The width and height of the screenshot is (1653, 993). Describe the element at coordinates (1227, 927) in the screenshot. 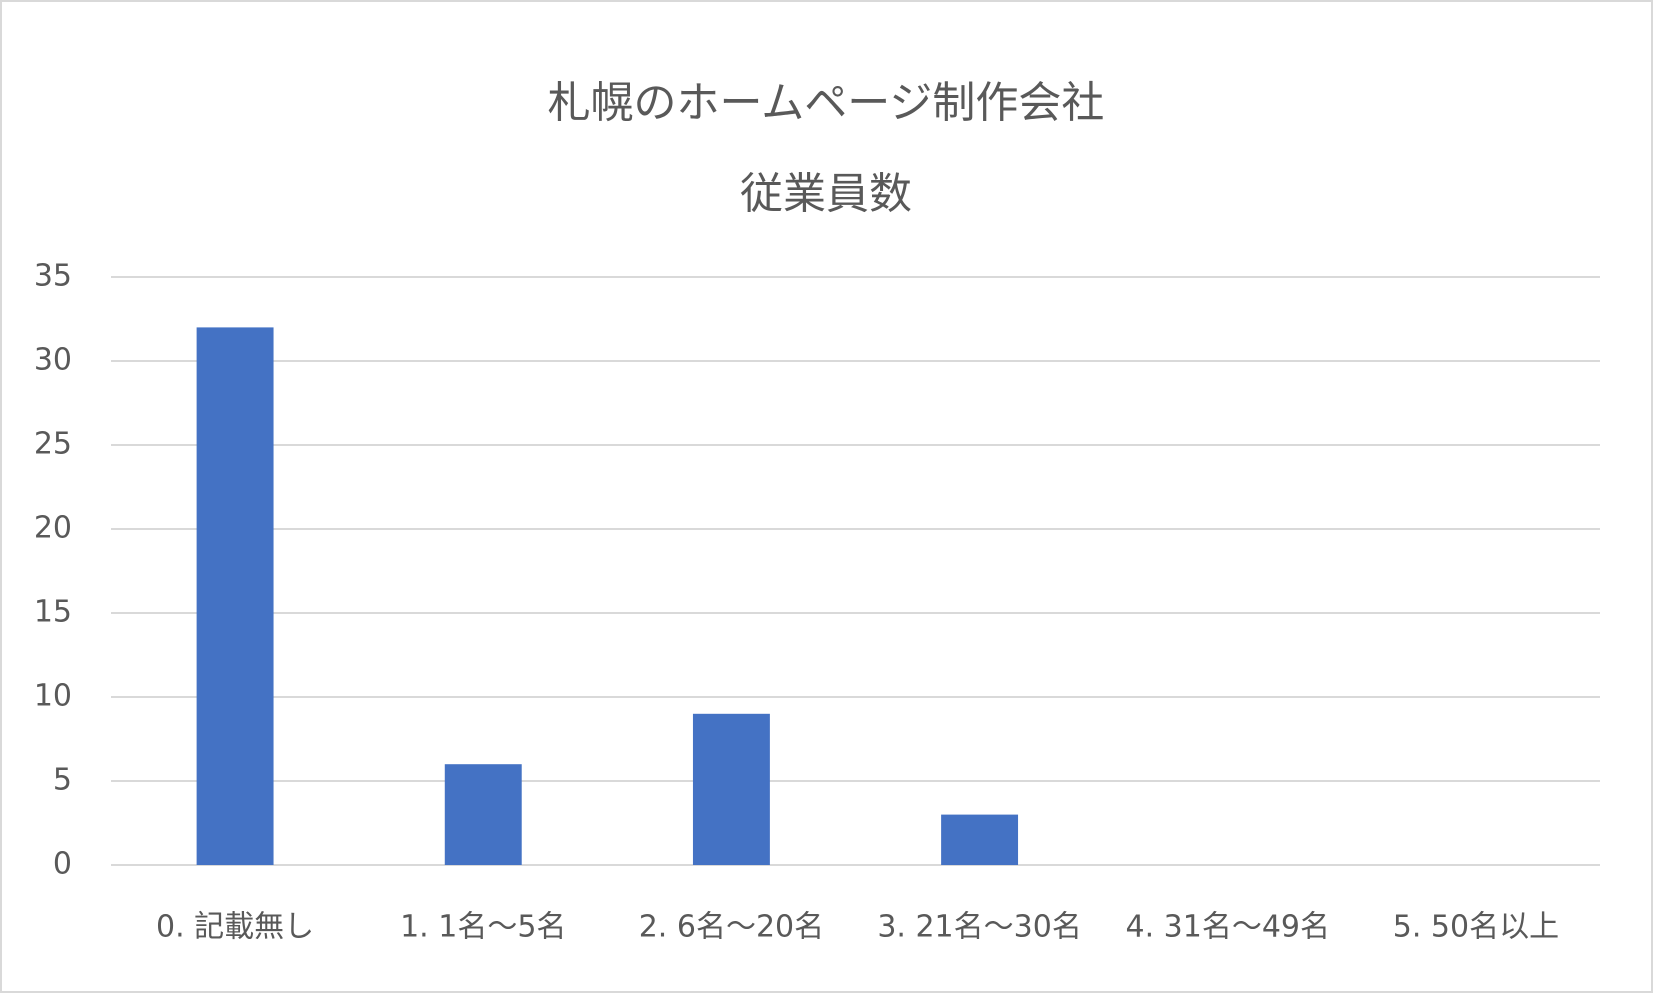

I see `x-tick-label: 4. 31名～49名` at that location.